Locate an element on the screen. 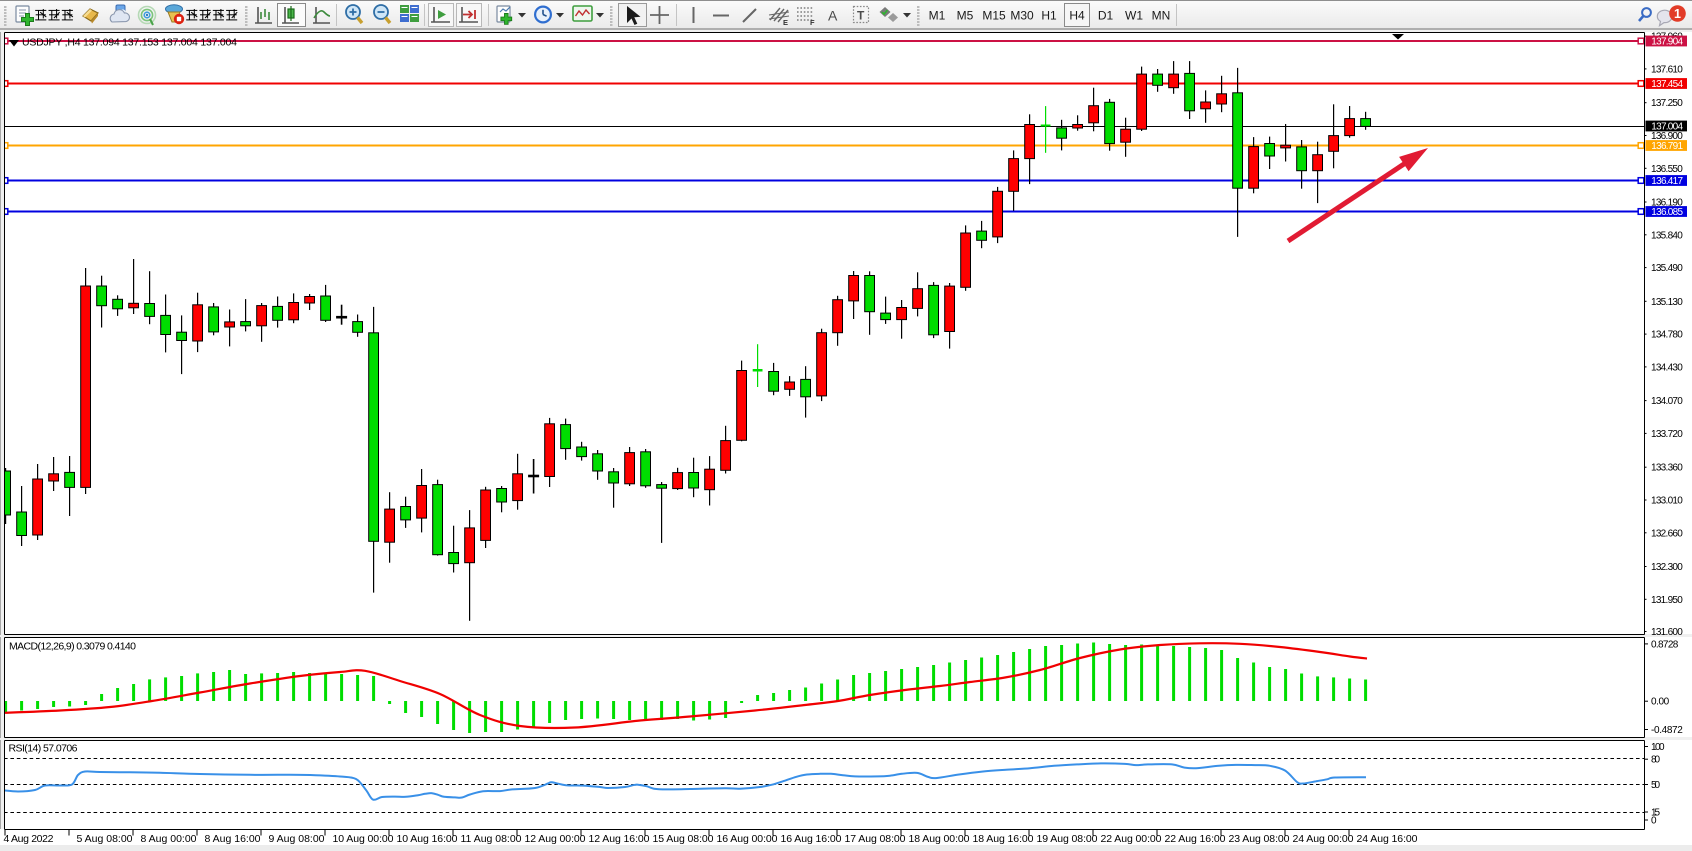  svg-text: MACD(12,26,9) 0.3079 0.4140 is located at coordinates (72, 647).